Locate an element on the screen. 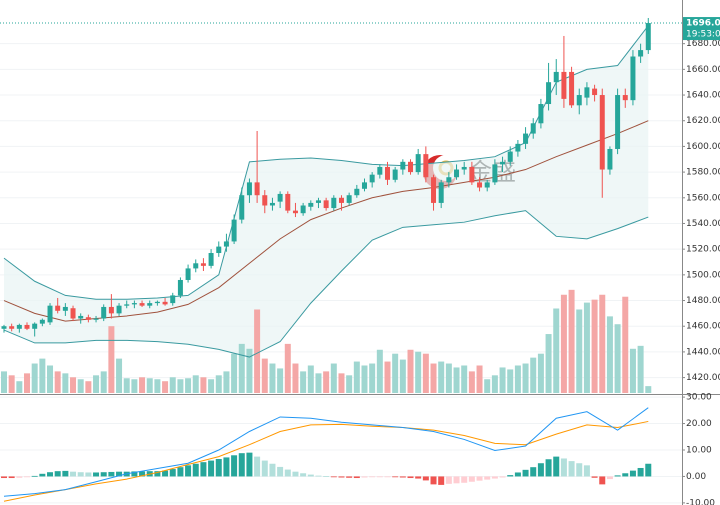 The image size is (720, 505). y-tick-label: 1440.00 is located at coordinates (703, 352).